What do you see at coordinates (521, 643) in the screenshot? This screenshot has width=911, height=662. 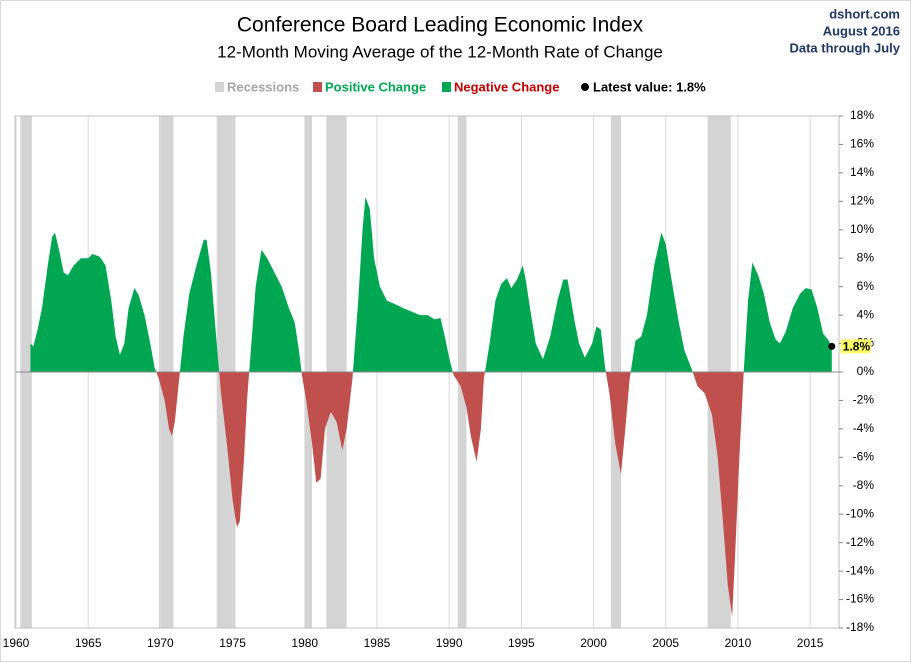 I see `x-tick-label: 1995` at bounding box center [521, 643].